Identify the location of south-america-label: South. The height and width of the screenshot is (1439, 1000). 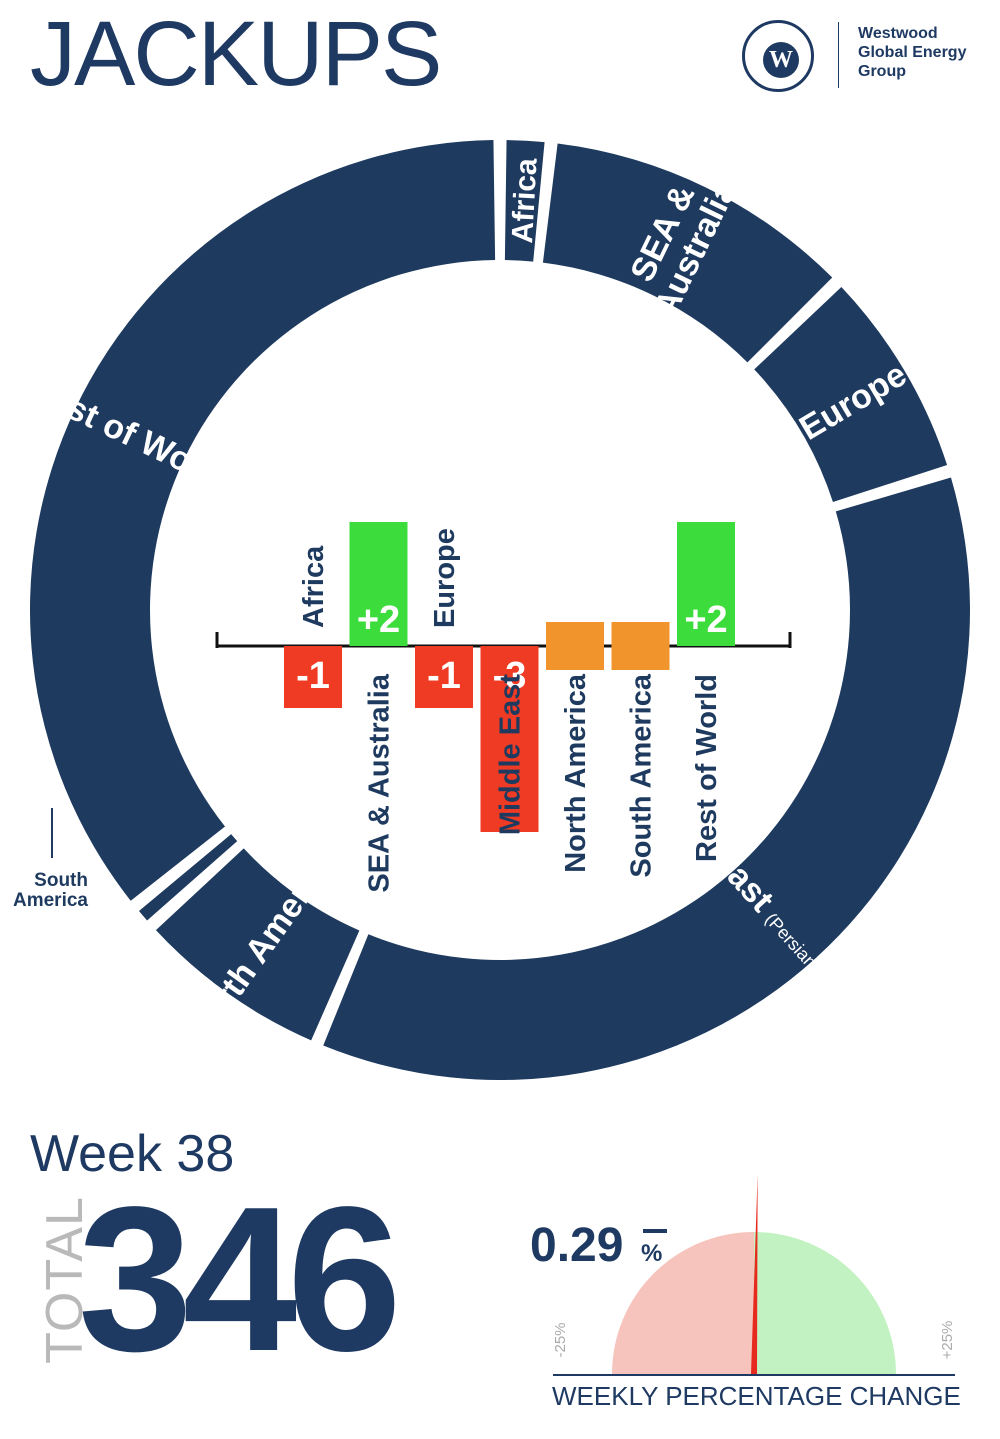
(61, 880).